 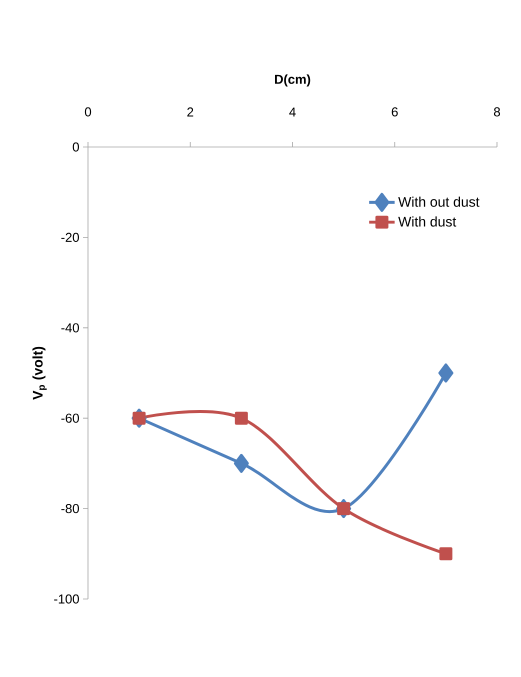 What do you see at coordinates (292, 112) in the screenshot?
I see `x-tick-label: 4` at bounding box center [292, 112].